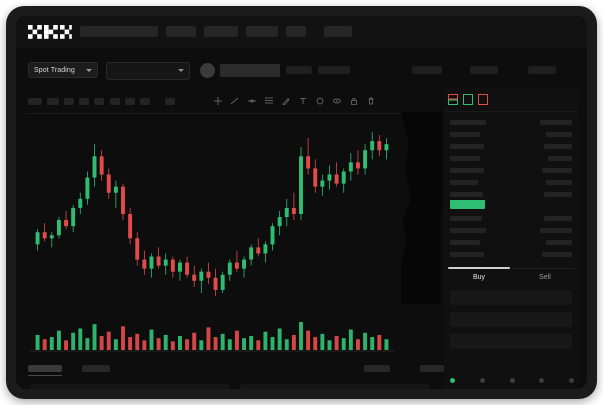 The width and height of the screenshot is (603, 405). What do you see at coordinates (303, 101) in the screenshot?
I see `text-icon` at bounding box center [303, 101].